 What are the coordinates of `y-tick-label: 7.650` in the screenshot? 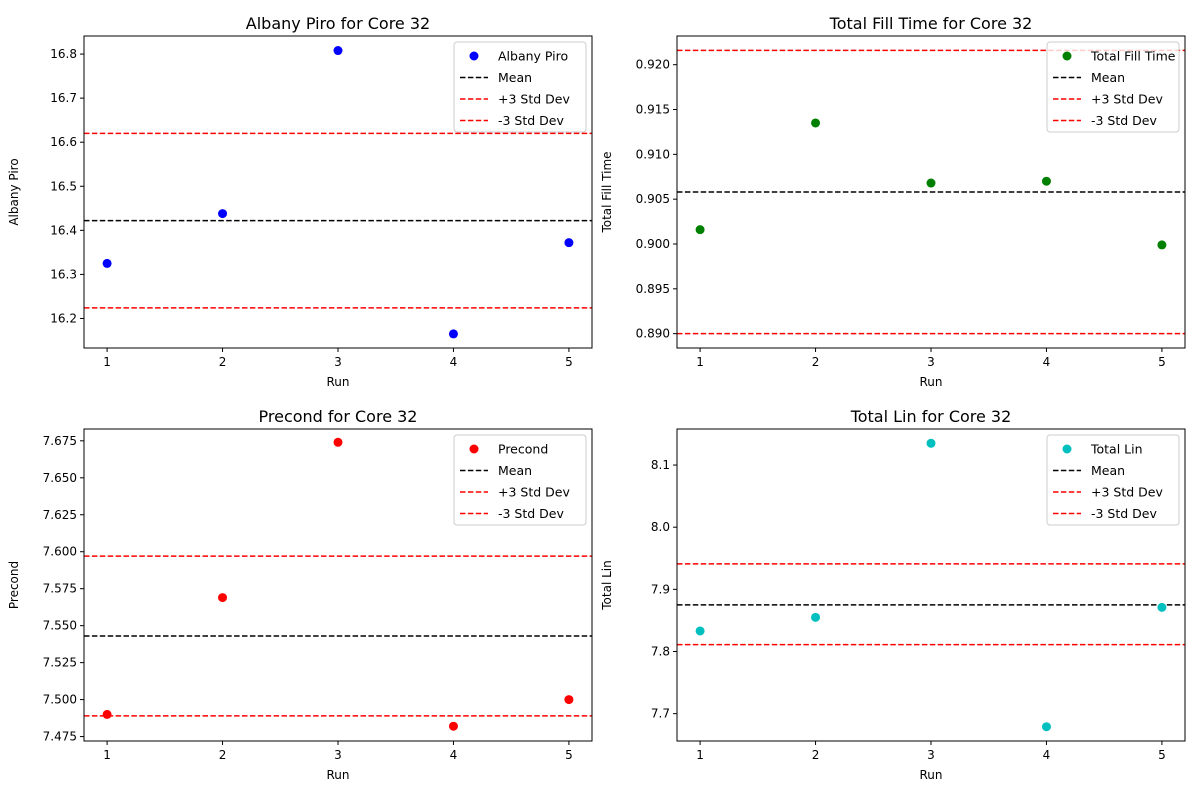 It's located at (60, 478).